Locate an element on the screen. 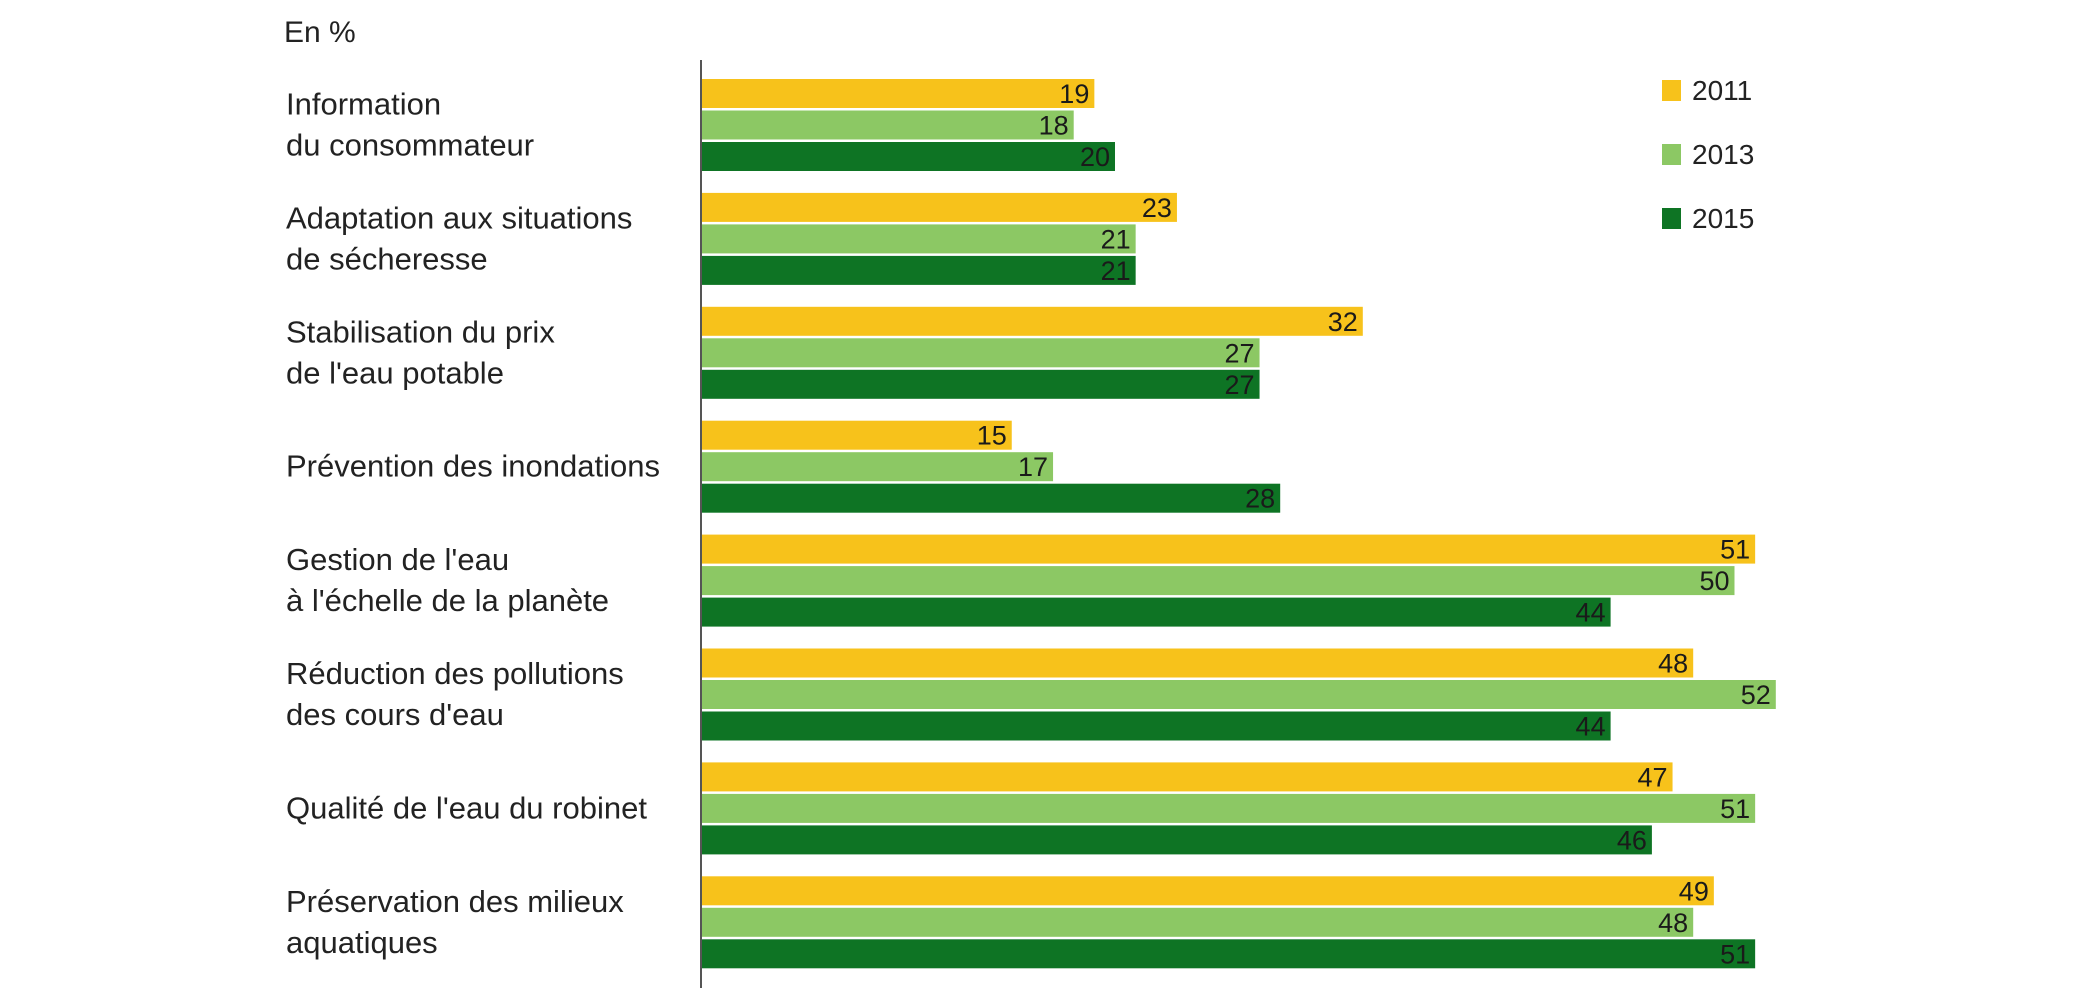  category-label-line: à l'échelle de la planète is located at coordinates (447, 600).